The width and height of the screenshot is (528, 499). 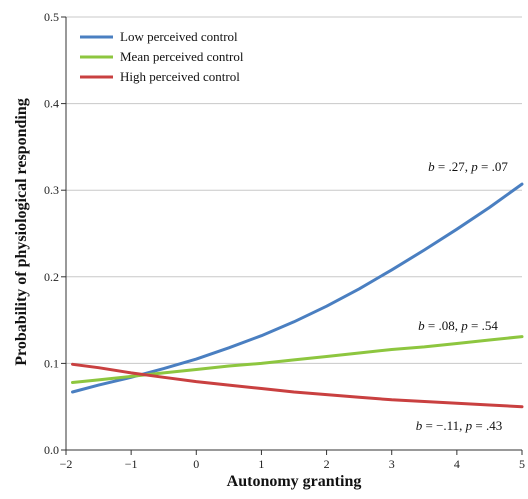 What do you see at coordinates (392, 464) in the screenshot?
I see `x-tick-label: 3` at bounding box center [392, 464].